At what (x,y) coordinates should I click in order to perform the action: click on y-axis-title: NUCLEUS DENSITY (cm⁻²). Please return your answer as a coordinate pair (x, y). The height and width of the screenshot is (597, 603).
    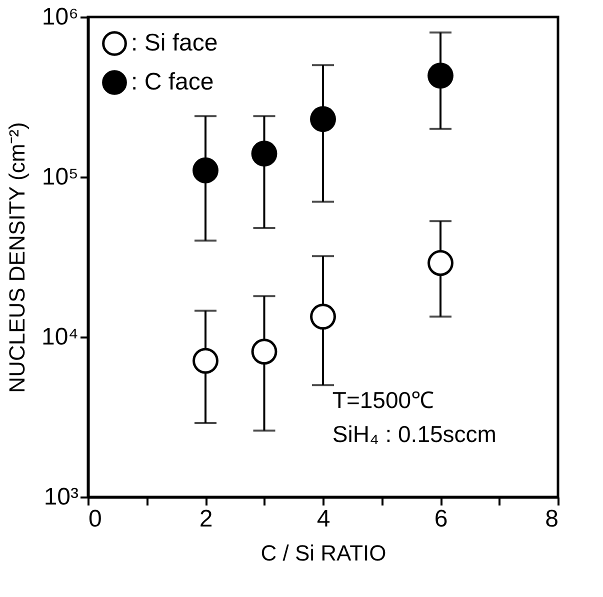
    Looking at the image, I should click on (17, 257).